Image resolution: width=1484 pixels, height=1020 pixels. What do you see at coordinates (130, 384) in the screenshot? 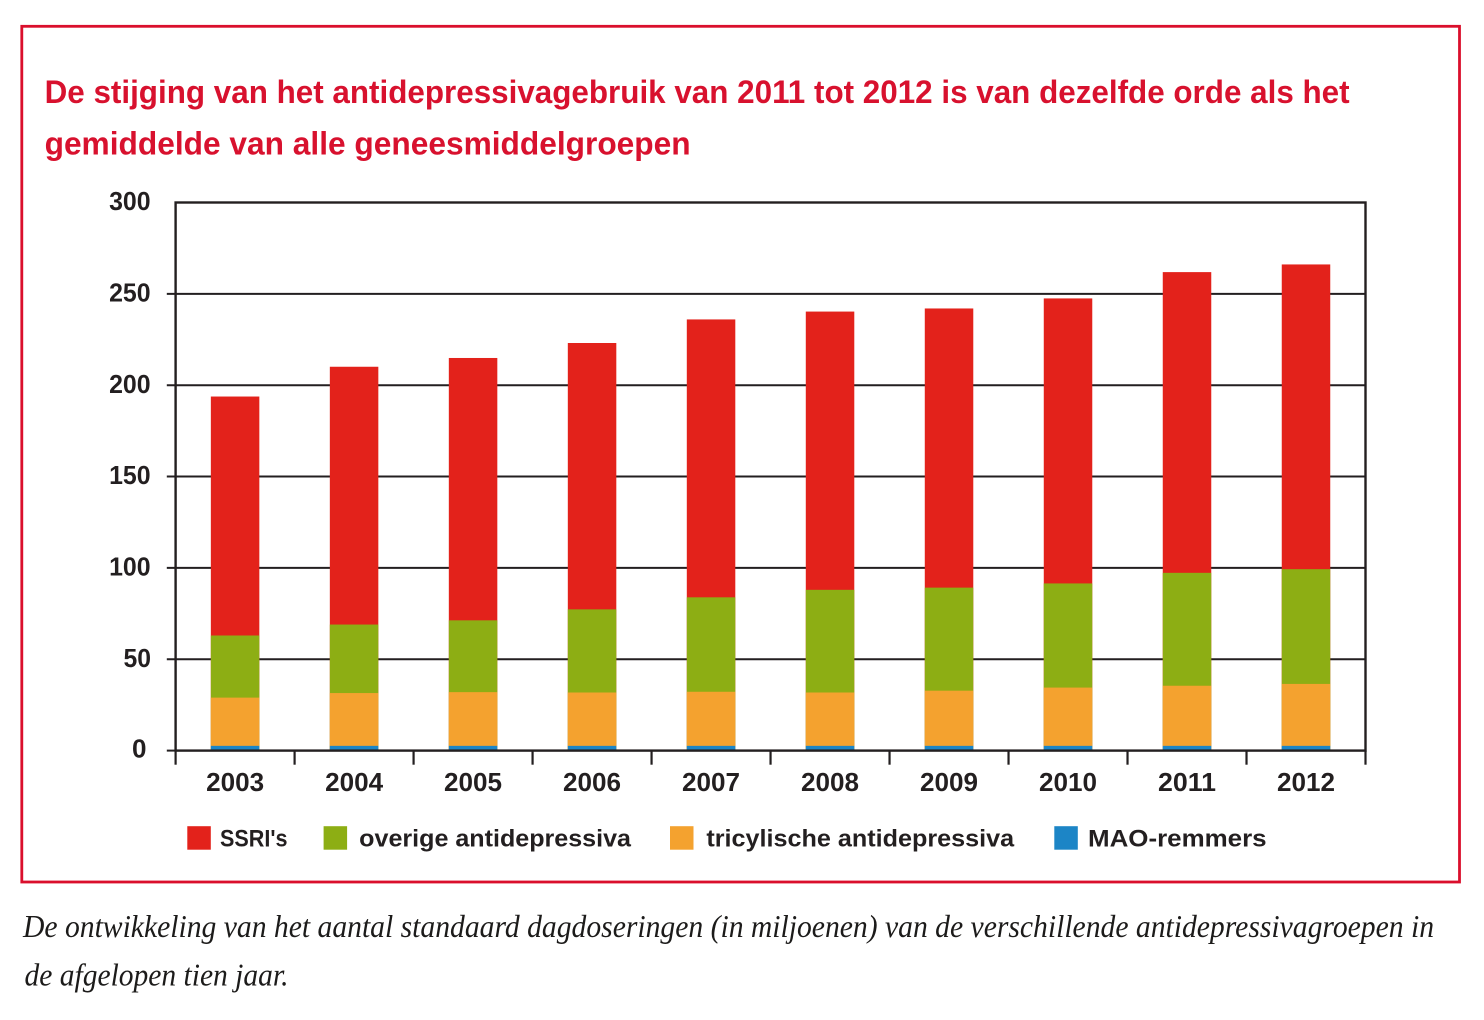
I see `svg-text: 200` at bounding box center [130, 384].